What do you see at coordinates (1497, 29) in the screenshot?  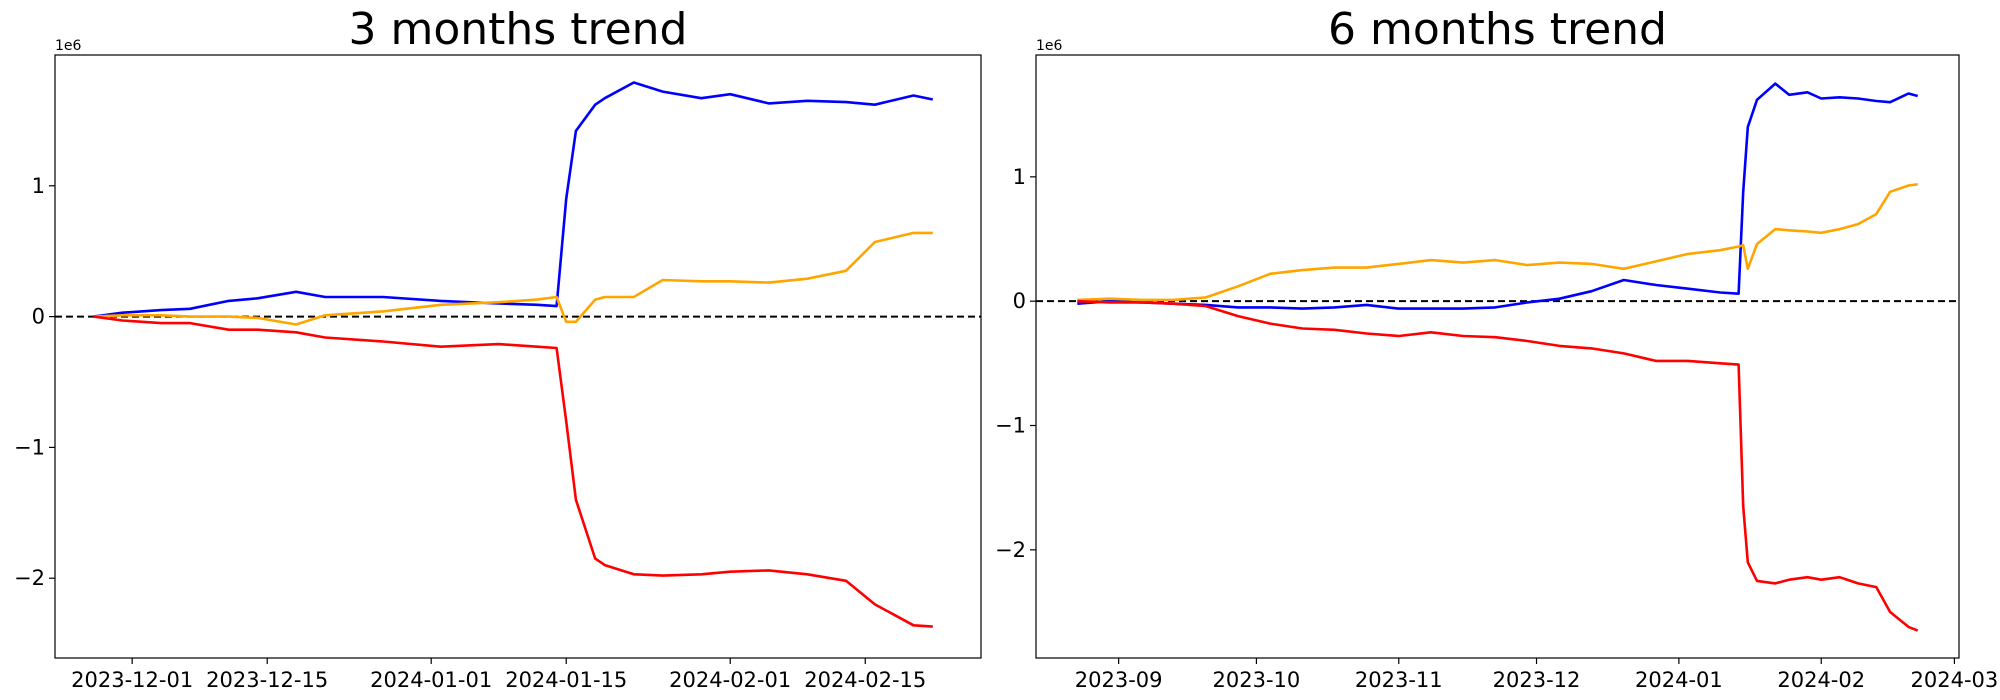 I see `chart-title: 6 months trend` at bounding box center [1497, 29].